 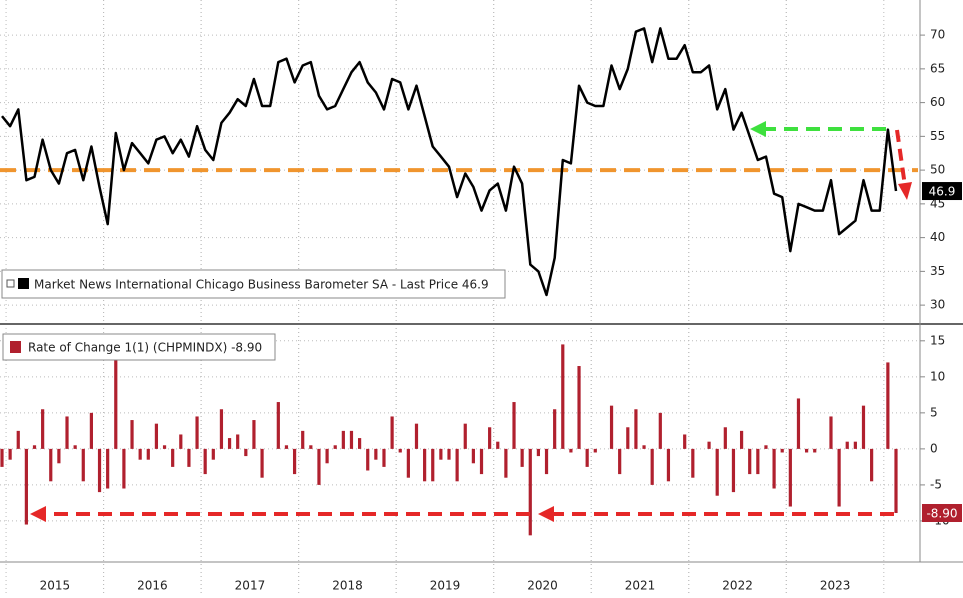 What do you see at coordinates (937, 305) in the screenshot?
I see `y-tick-label: 30` at bounding box center [937, 305].